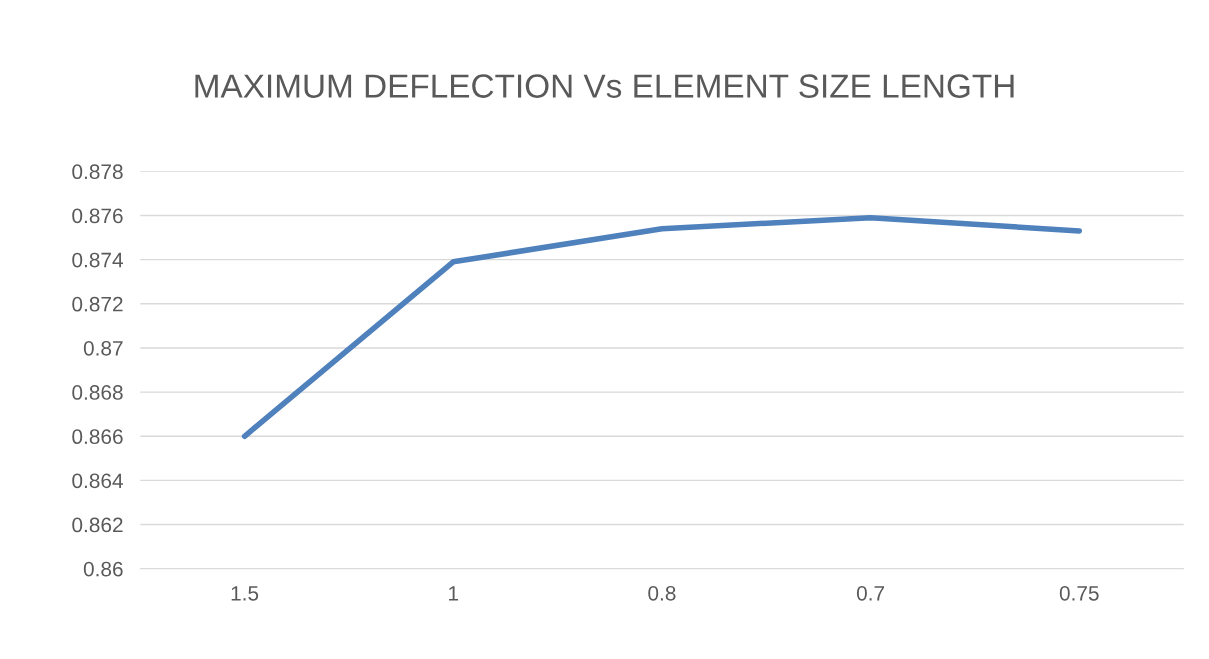 This screenshot has width=1209, height=659. Describe the element at coordinates (103, 348) in the screenshot. I see `y-tick-label: 0.87` at that location.